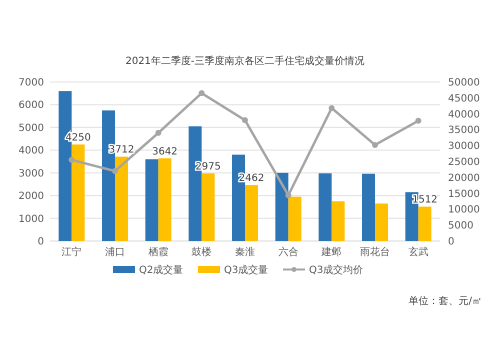 Image resolution: width=500 pixels, height=362 pixels. Describe the element at coordinates (461, 226) in the screenshot. I see `y2-tick-label: 5000` at that location.